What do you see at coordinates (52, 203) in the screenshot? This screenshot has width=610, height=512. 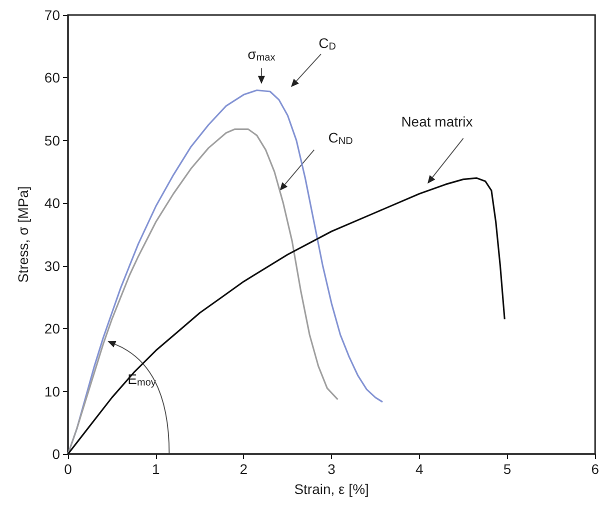 I see `y-tick-label: 40` at bounding box center [52, 203].